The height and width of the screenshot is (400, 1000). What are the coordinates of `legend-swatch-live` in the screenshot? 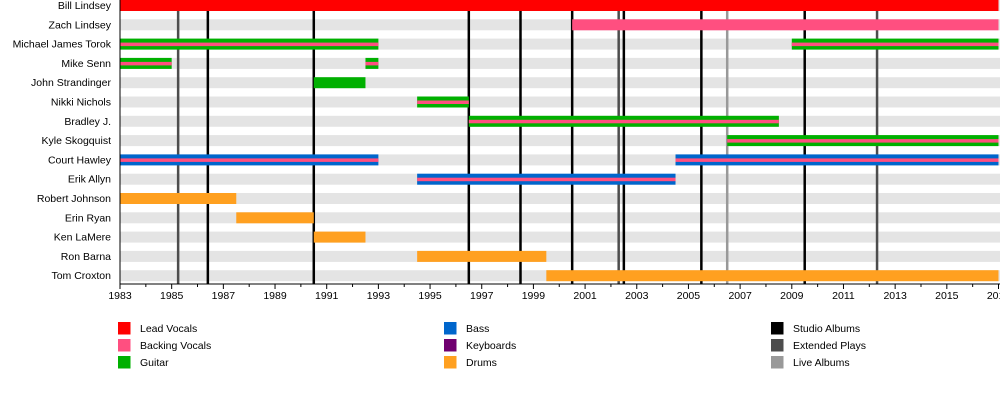 It's located at (777, 362).